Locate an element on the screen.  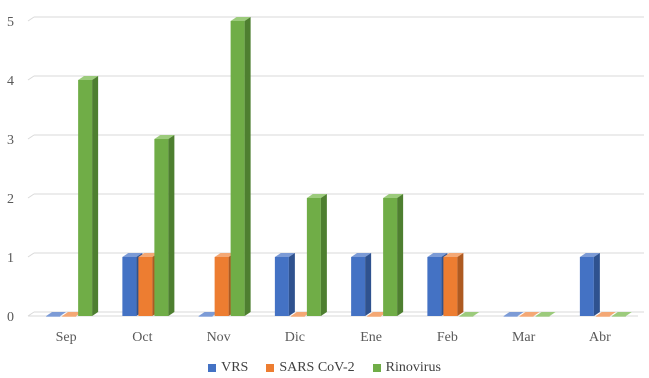
x-tick-label: Feb is located at coordinates (447, 337).